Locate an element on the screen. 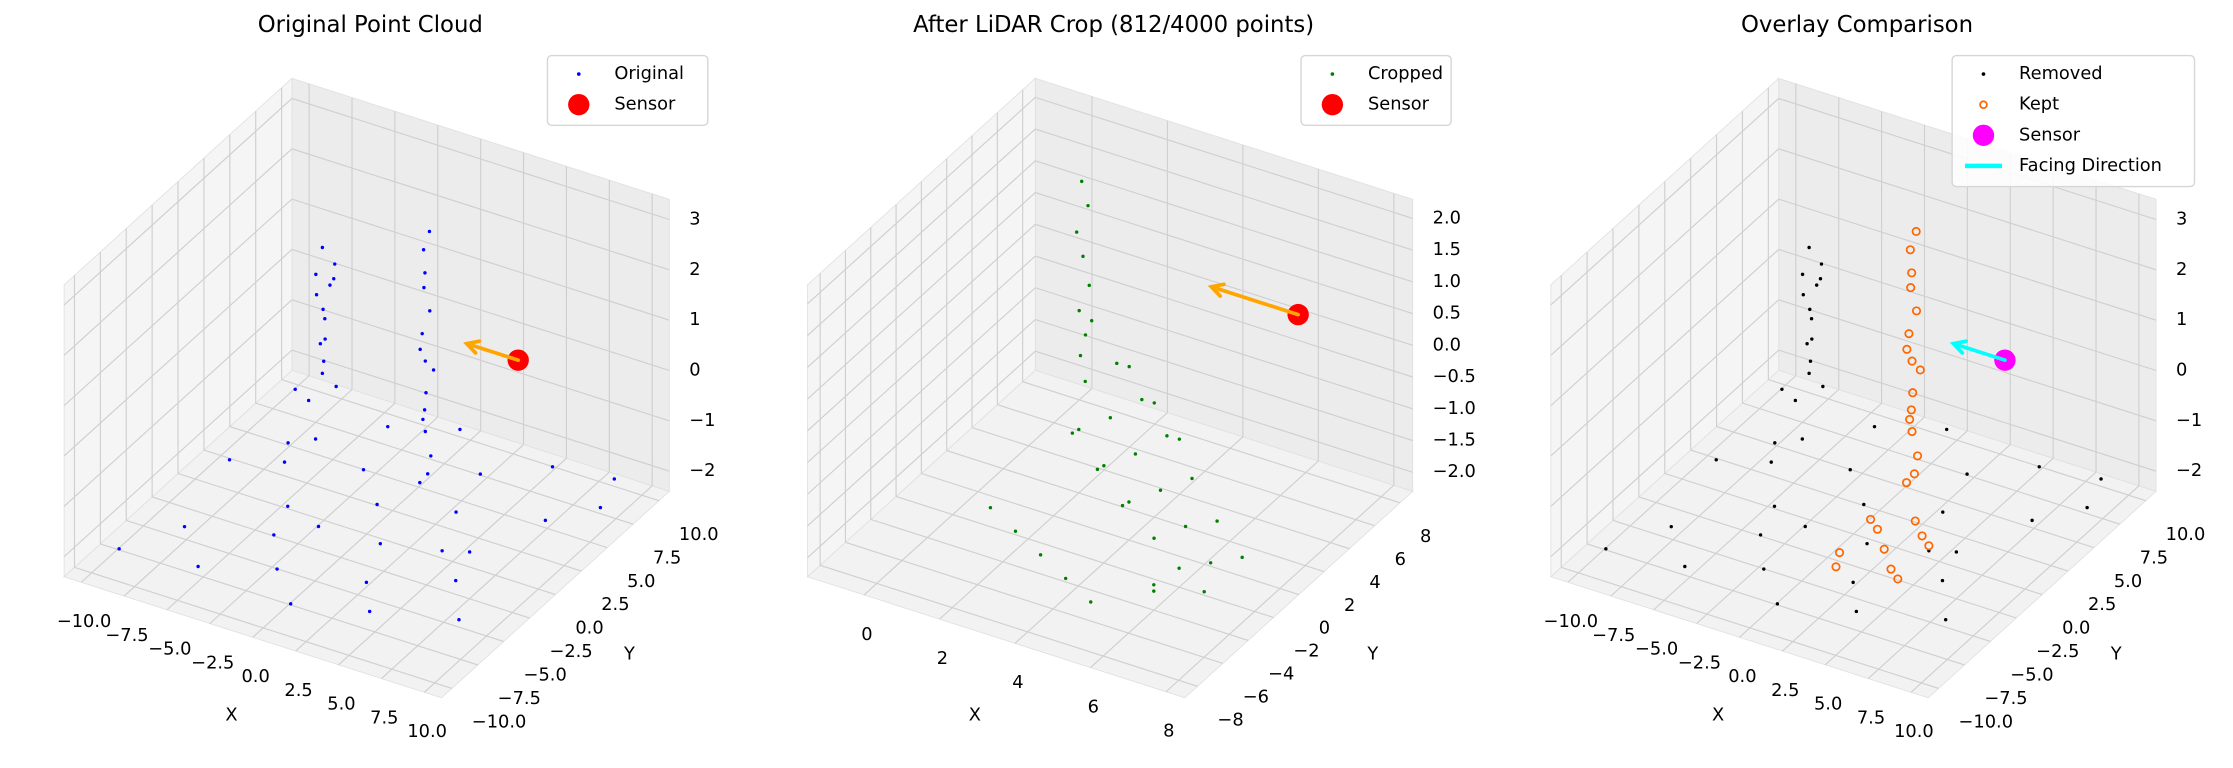 The image size is (2233, 768). z-tick-label: 0.0 is located at coordinates (1447, 344).